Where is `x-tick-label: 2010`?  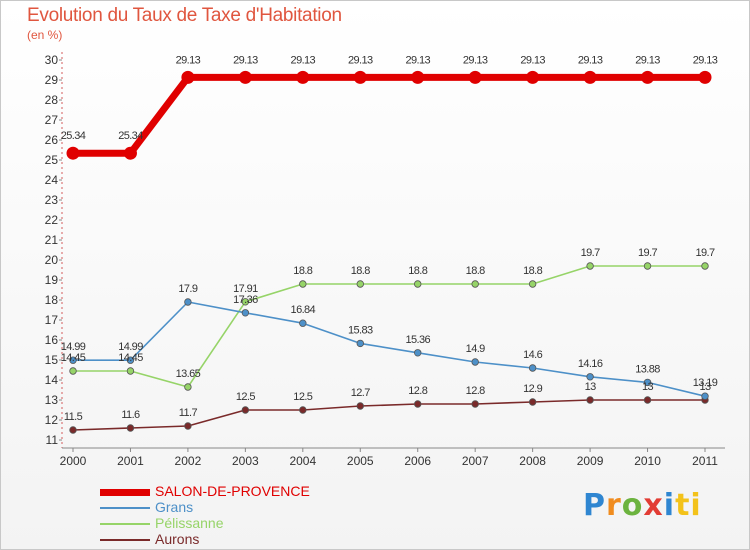 x-tick-label: 2010 is located at coordinates (647, 461).